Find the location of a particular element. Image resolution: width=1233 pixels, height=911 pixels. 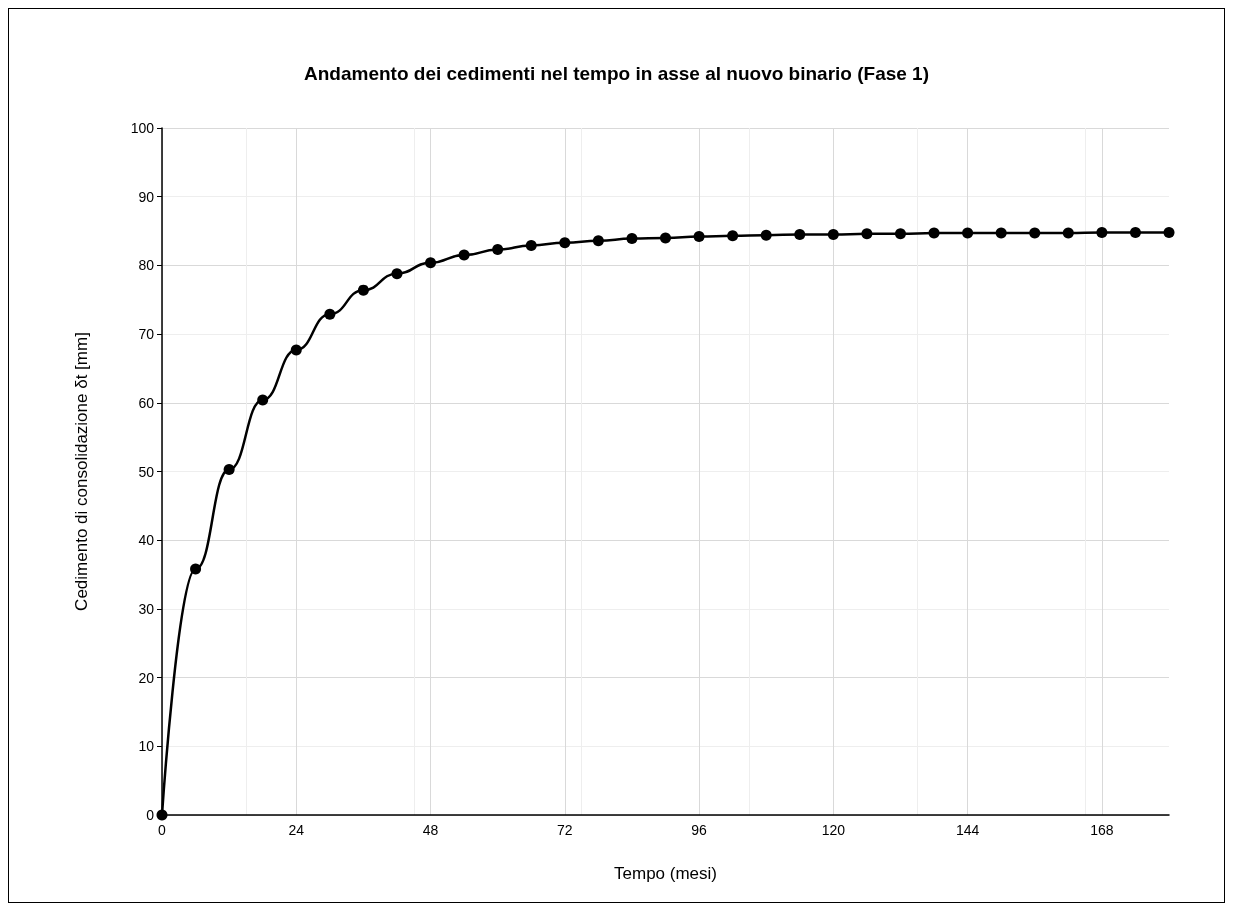

x-tick-label: 168 is located at coordinates (1102, 830).